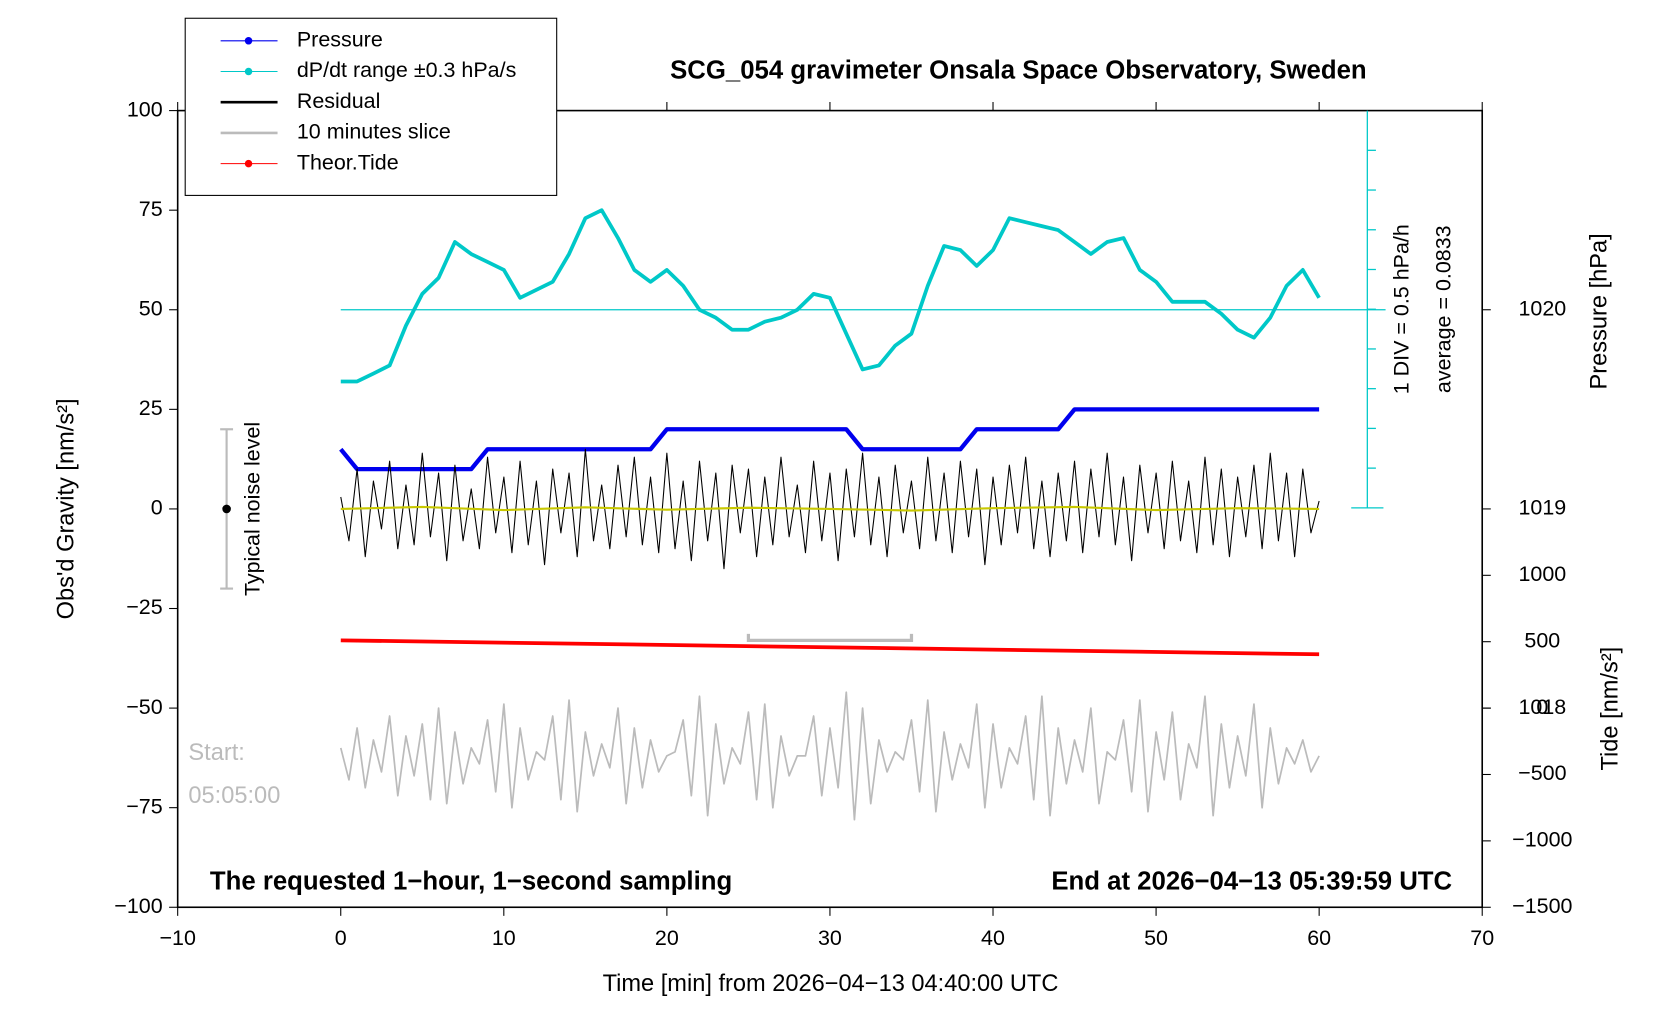 The height and width of the screenshot is (1020, 1676). Describe the element at coordinates (253, 509) in the screenshot. I see `noise-label: Typical noise level` at that location.